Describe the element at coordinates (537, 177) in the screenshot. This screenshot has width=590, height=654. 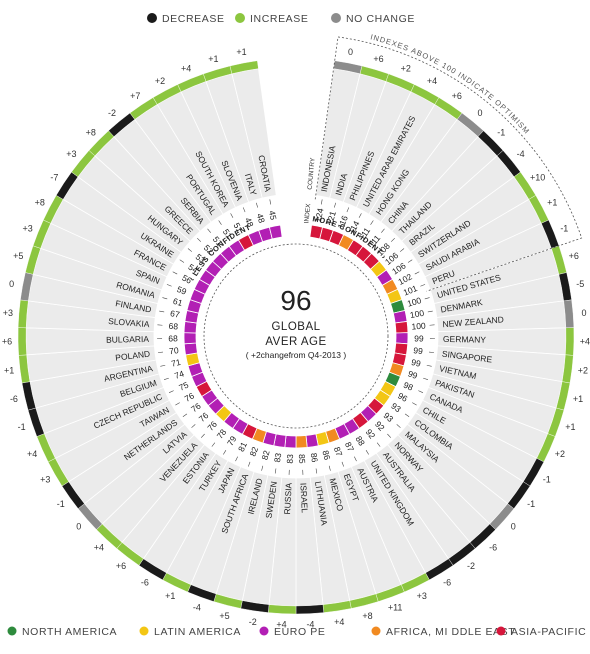
I see `change-label: +10` at that location.